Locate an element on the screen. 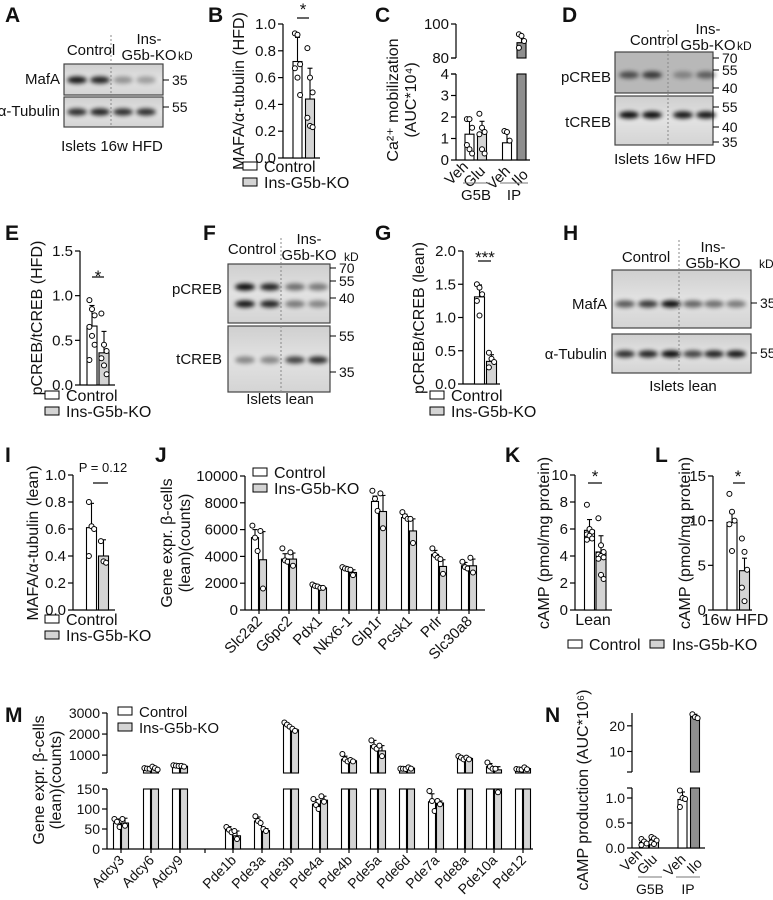 The width and height of the screenshot is (773, 900). western-blot-H is located at coordinates (681, 321).